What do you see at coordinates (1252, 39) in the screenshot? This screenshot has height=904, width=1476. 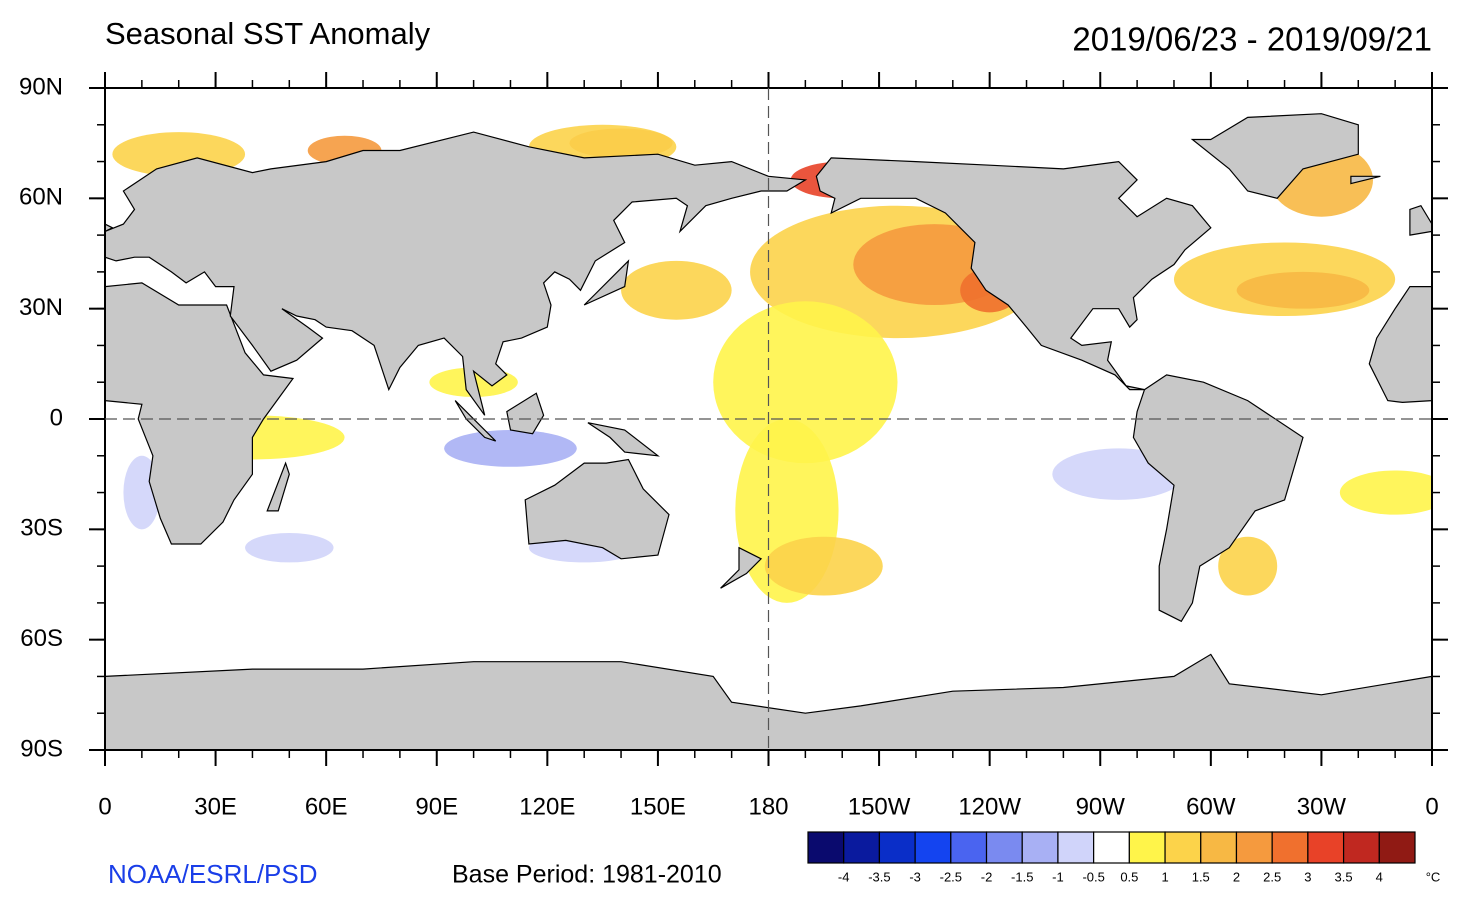 I see `date-range: 2019/06/23 - 2019/09/21` at bounding box center [1252, 39].